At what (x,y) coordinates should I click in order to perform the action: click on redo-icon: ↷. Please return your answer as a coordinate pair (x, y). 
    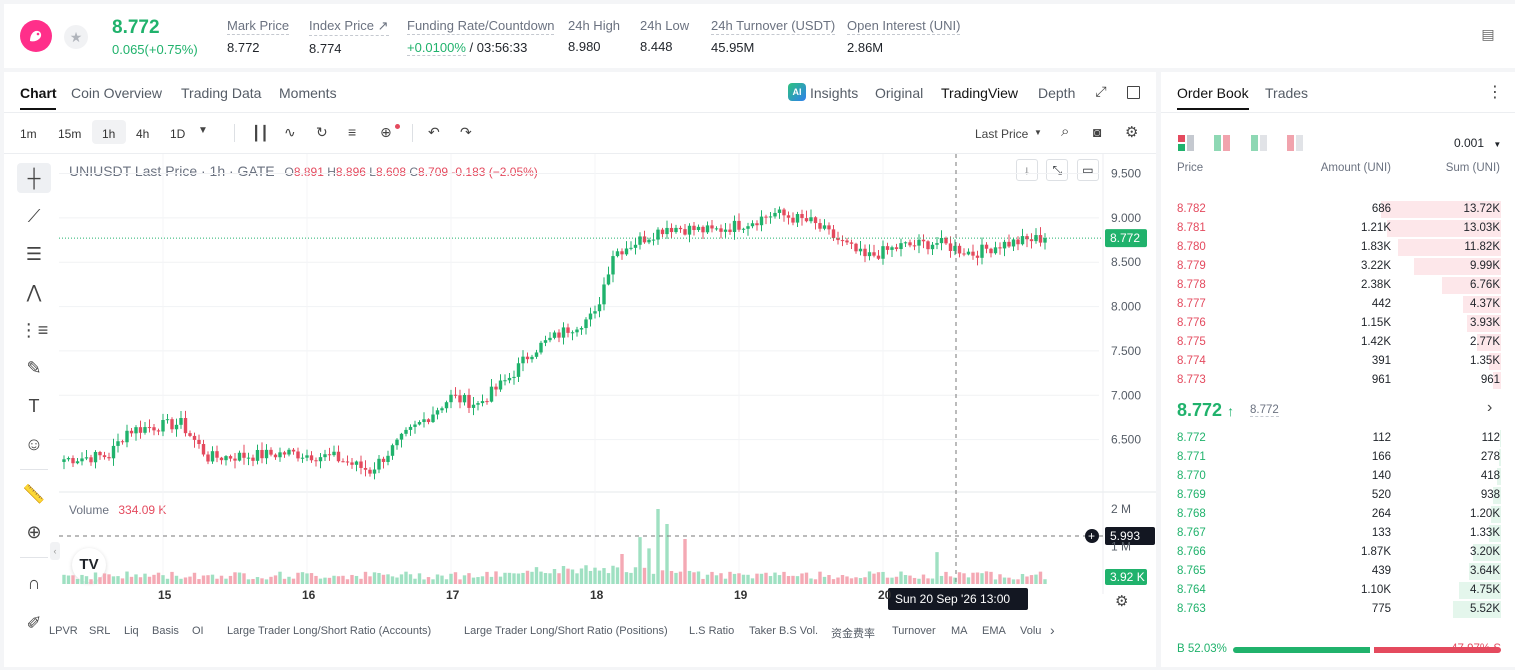
    Looking at the image, I should click on (466, 132).